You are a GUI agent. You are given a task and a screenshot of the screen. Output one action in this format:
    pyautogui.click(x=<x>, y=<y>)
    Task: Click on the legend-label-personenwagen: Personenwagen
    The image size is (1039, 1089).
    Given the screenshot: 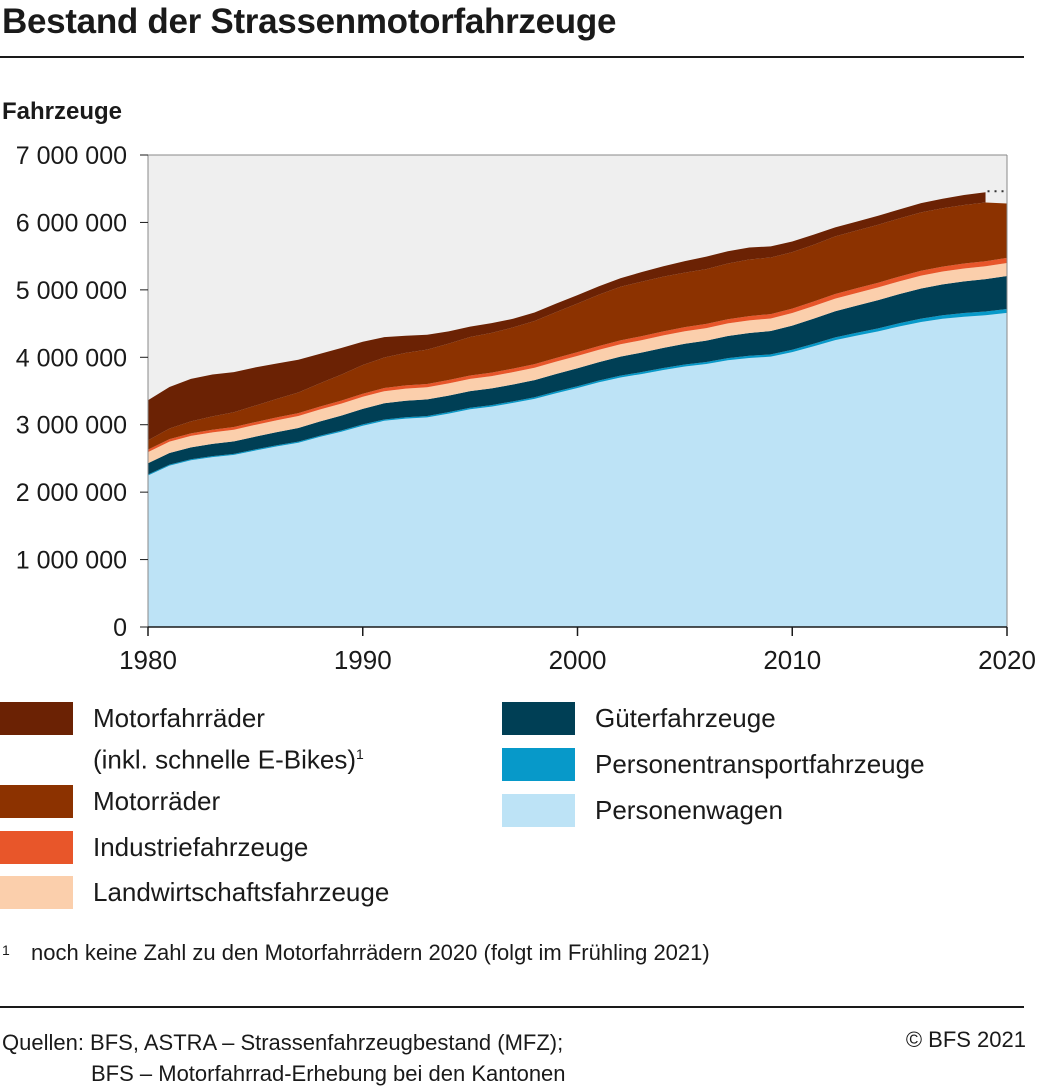 What is the action you would take?
    pyautogui.click(x=689, y=810)
    